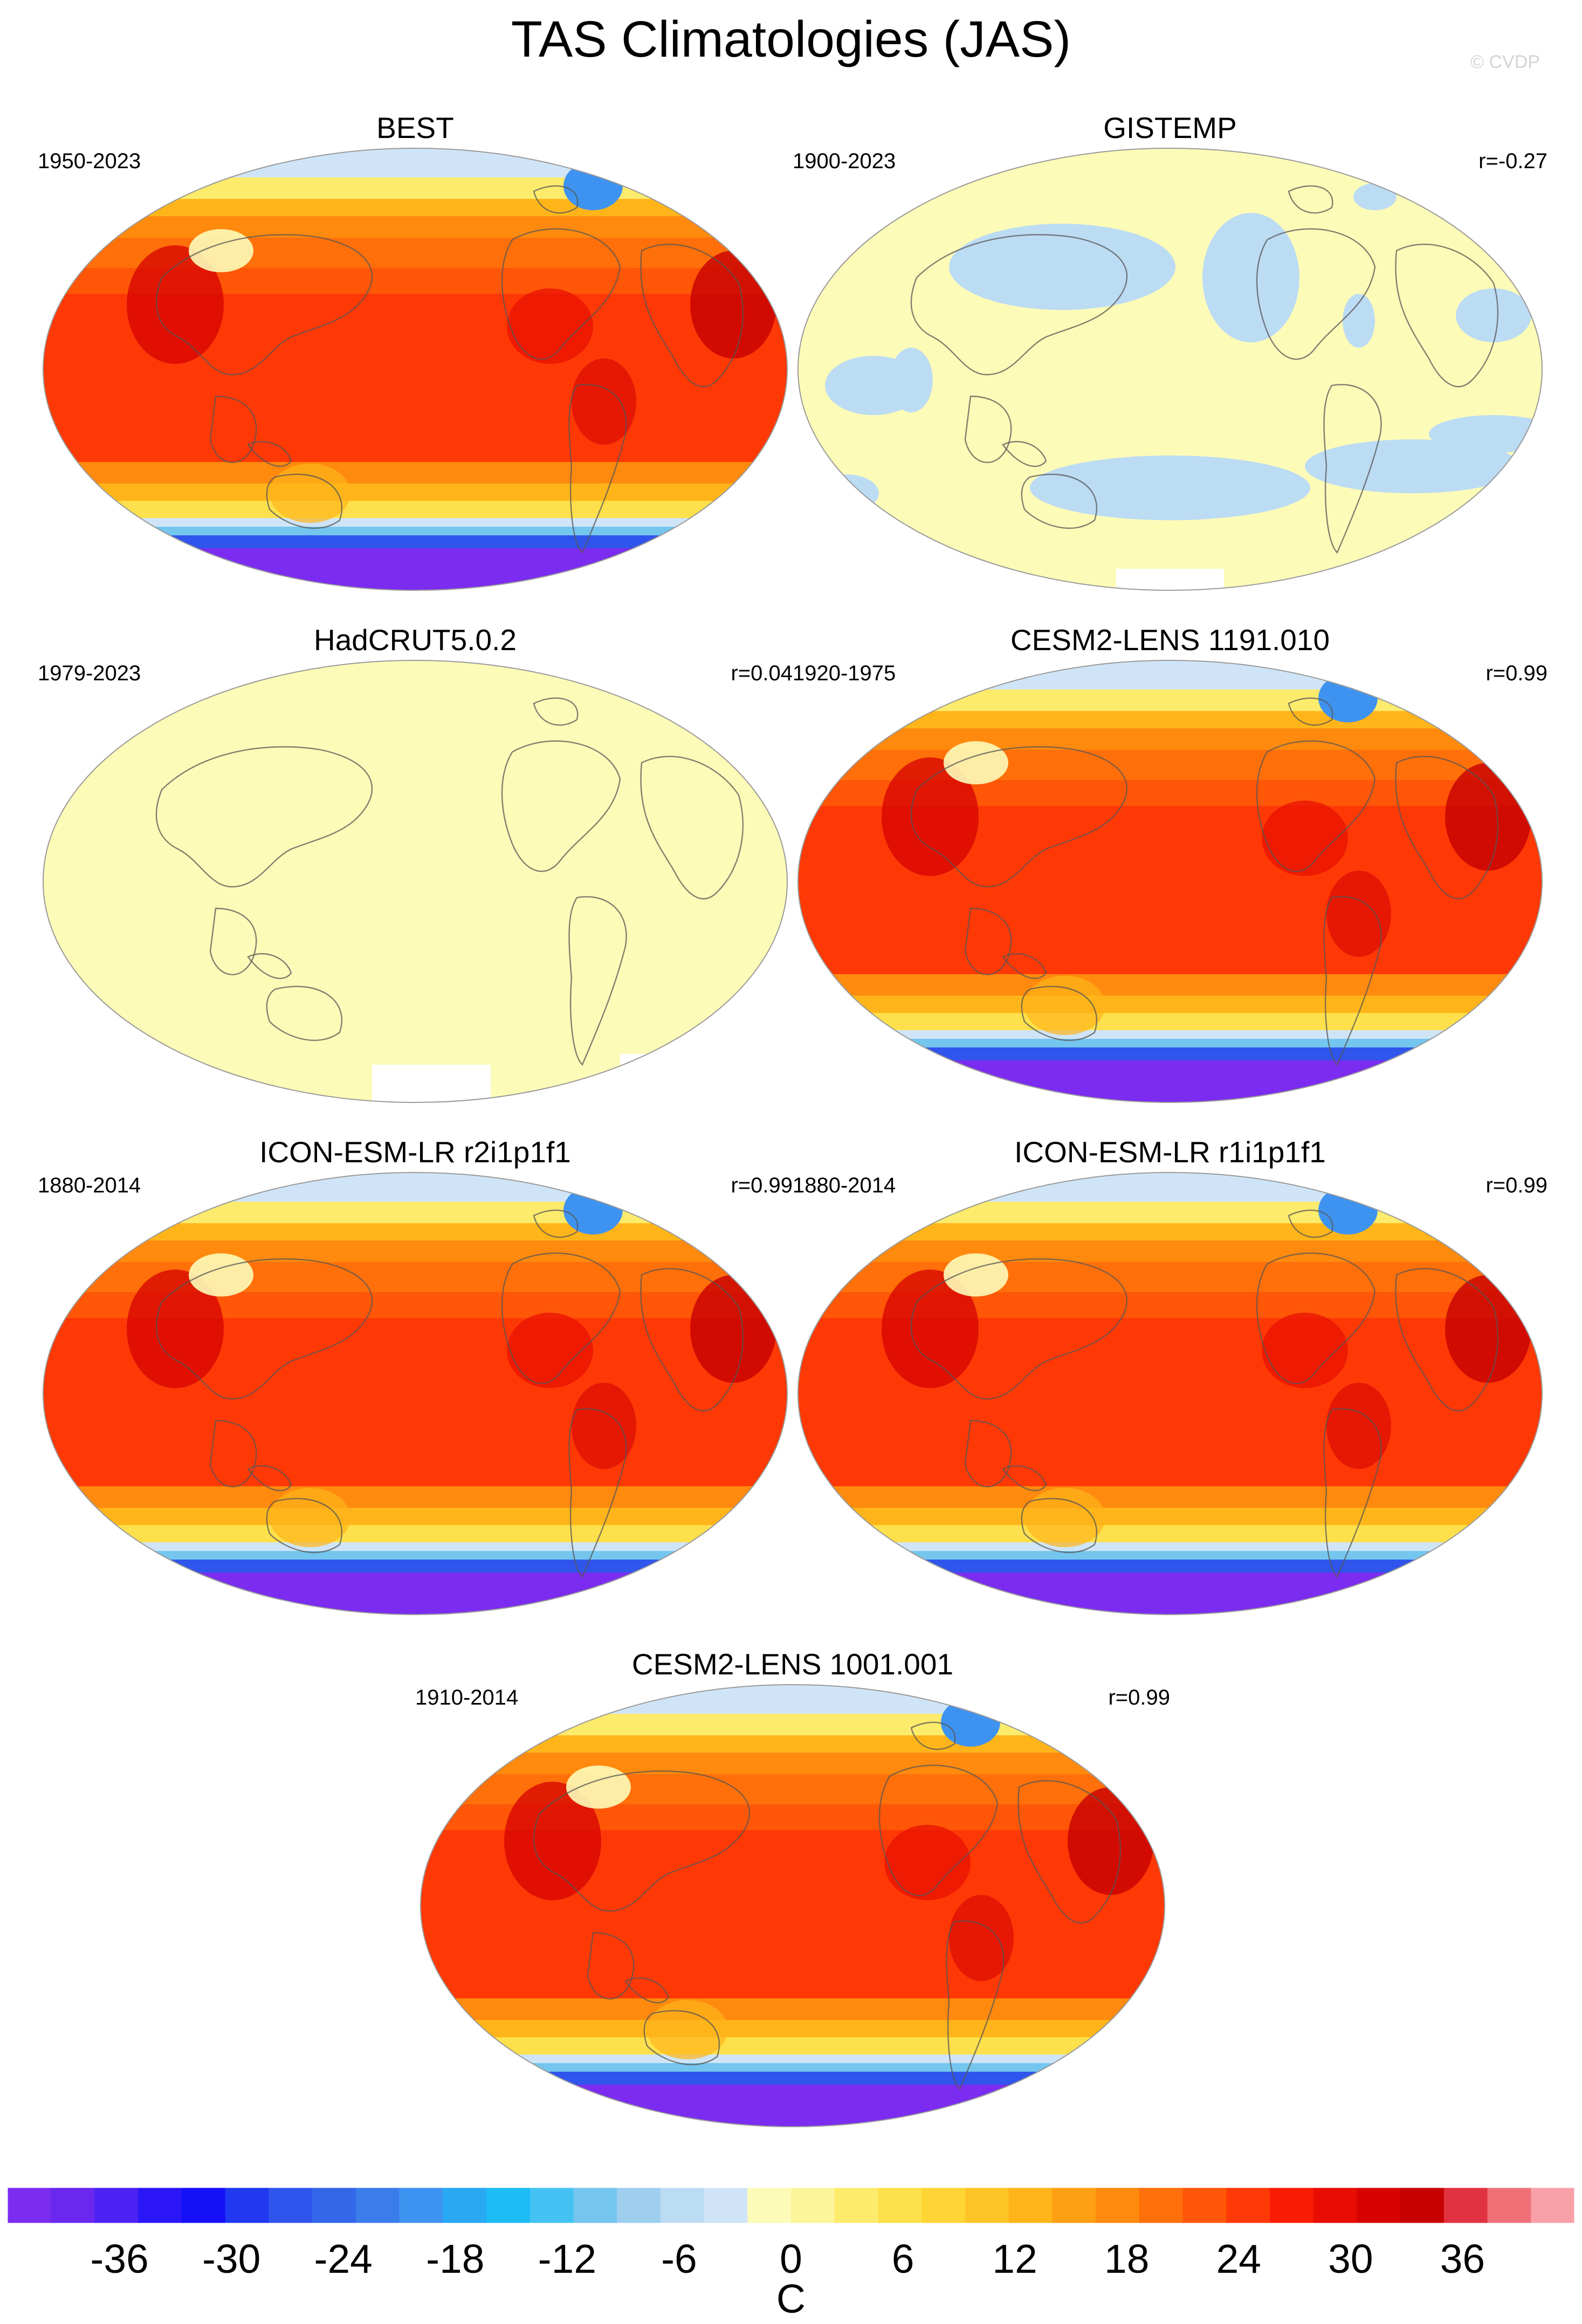 Image resolution: width=1582 pixels, height=2324 pixels. I want to click on panel-title: ICON-ESM-LR r2i1p1f1, so click(415, 1152).